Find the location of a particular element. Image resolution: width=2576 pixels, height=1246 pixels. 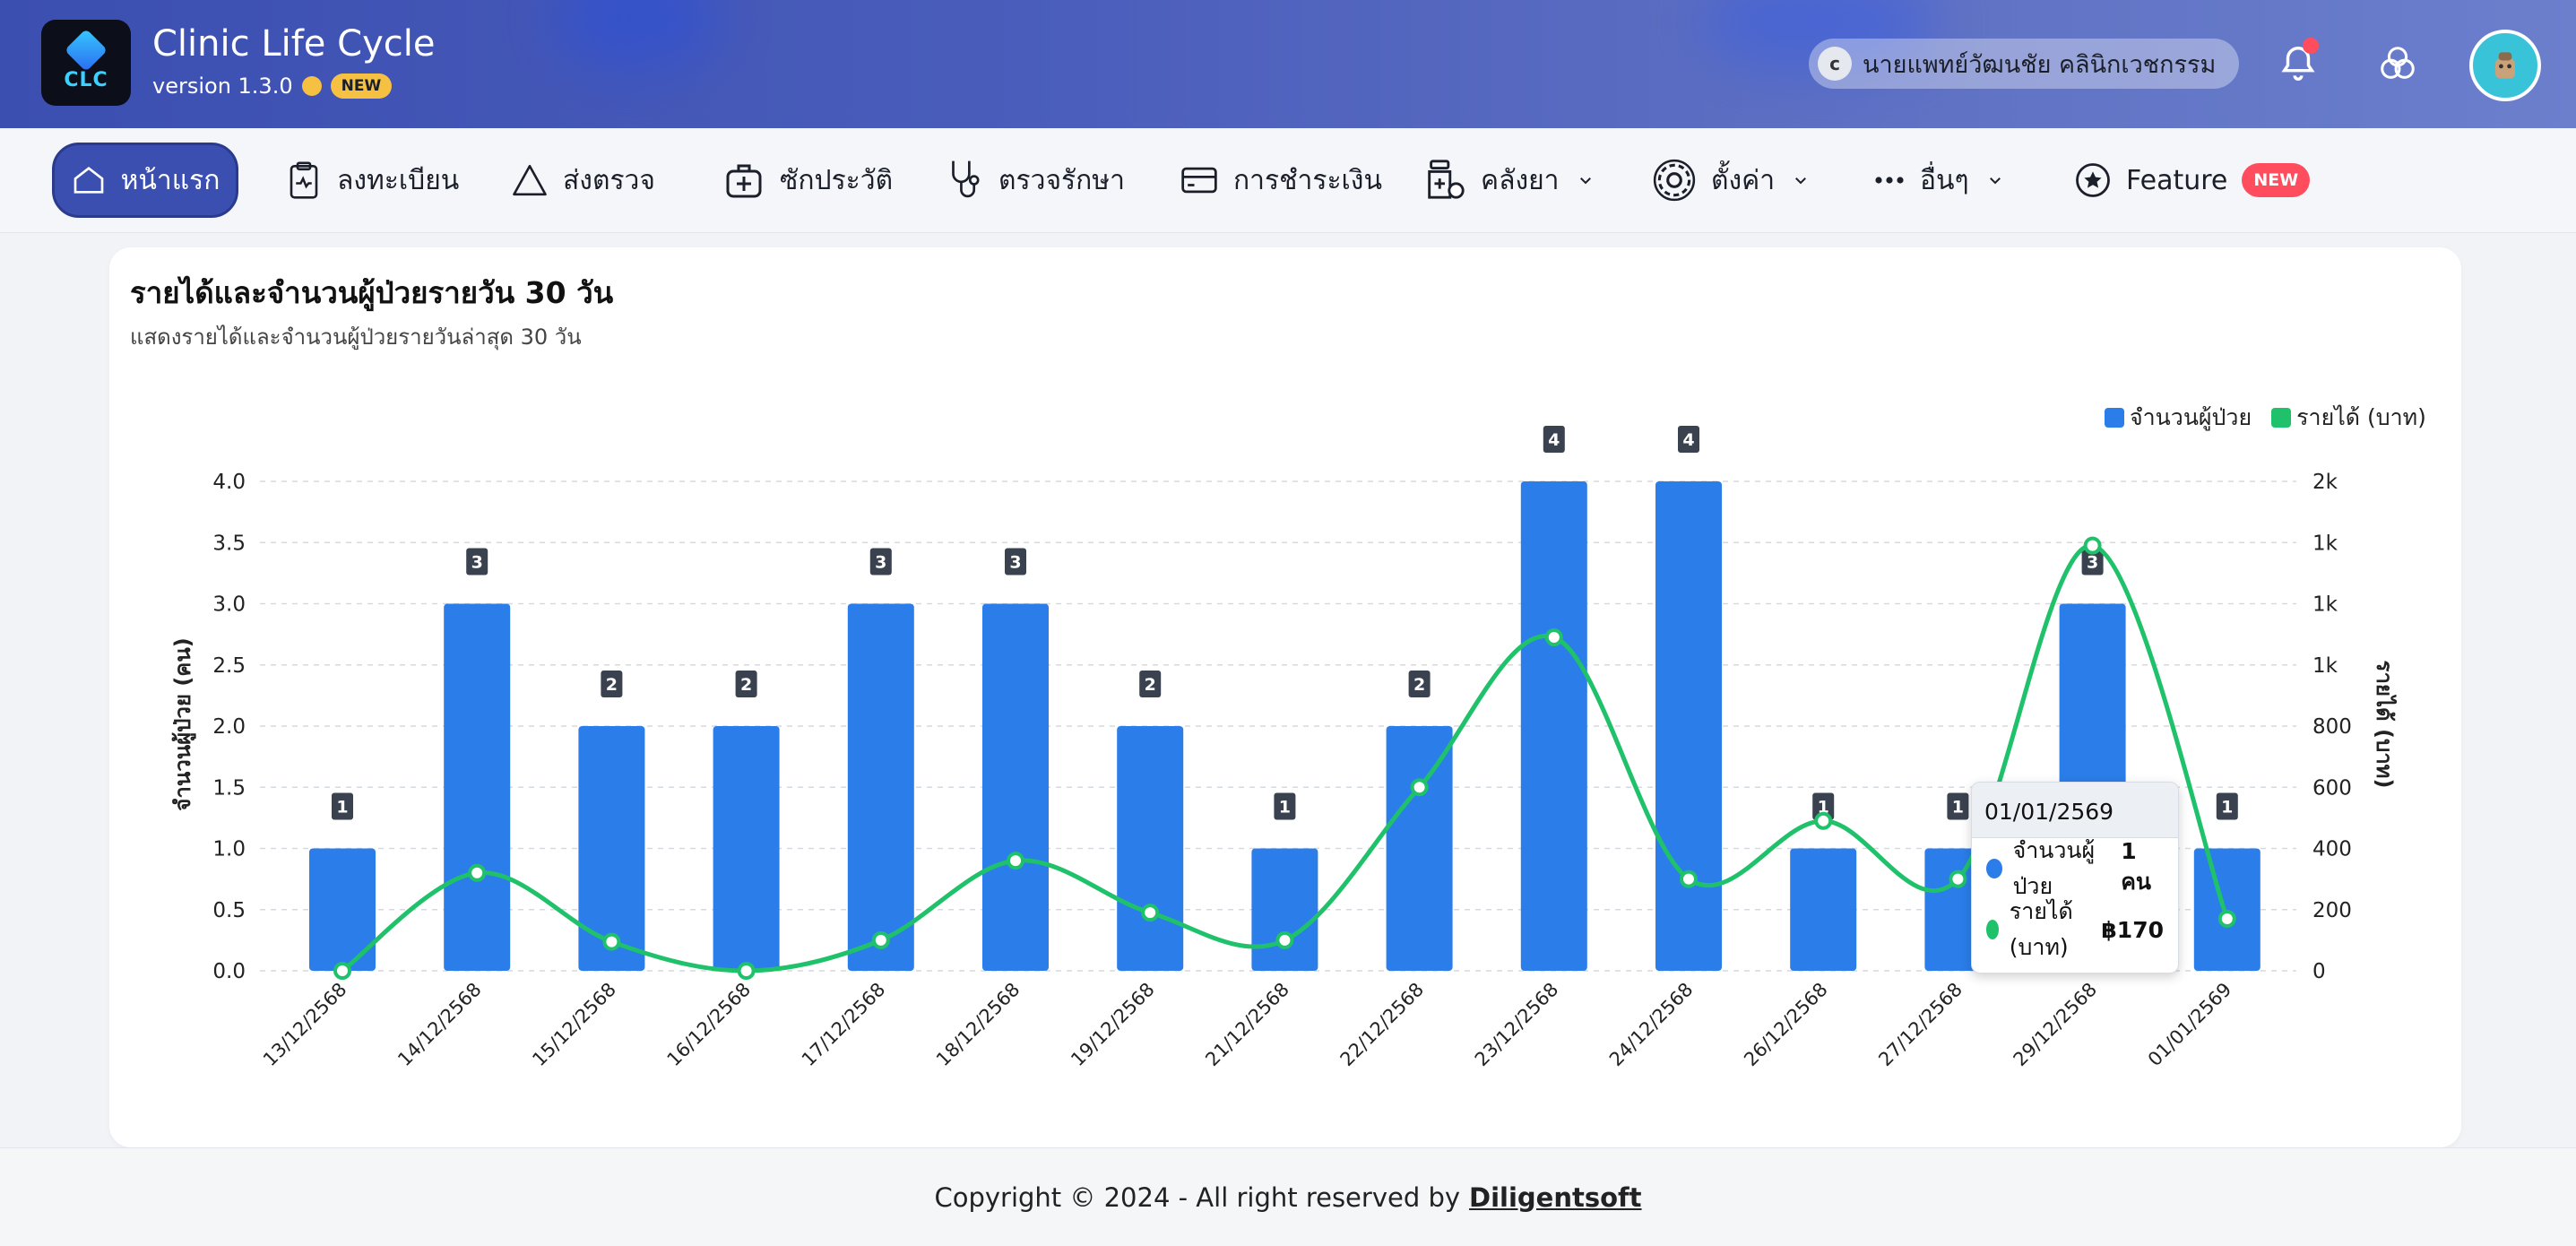

y2-tick-label: 0 is located at coordinates (2319, 971).